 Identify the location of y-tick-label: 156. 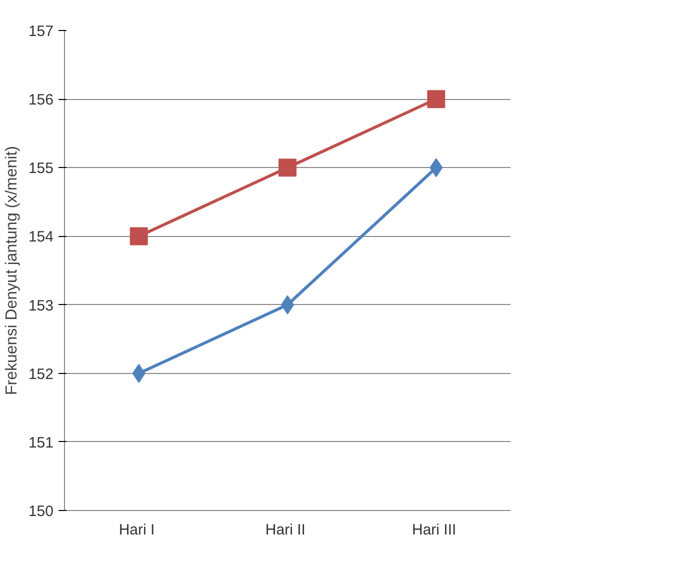
(41, 100).